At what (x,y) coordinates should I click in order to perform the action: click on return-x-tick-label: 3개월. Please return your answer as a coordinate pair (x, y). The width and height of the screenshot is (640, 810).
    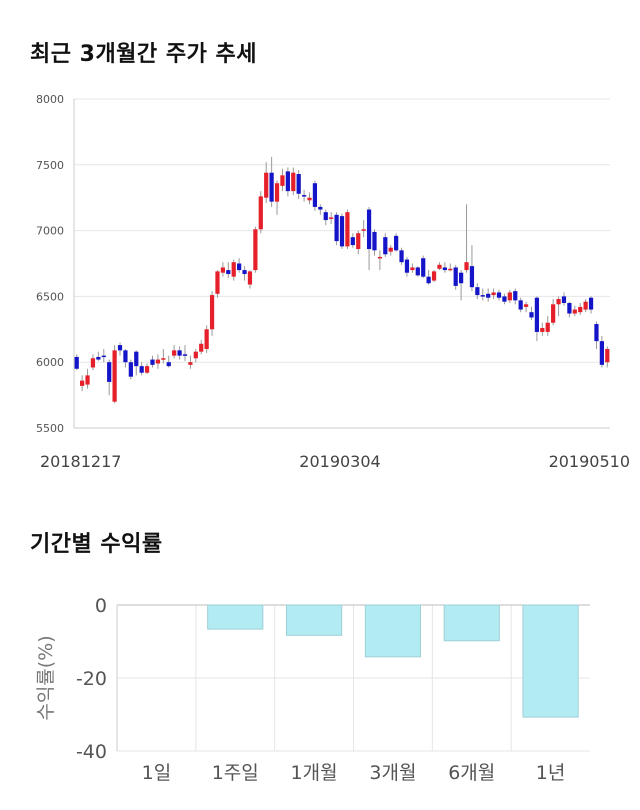
    Looking at the image, I should click on (392, 773).